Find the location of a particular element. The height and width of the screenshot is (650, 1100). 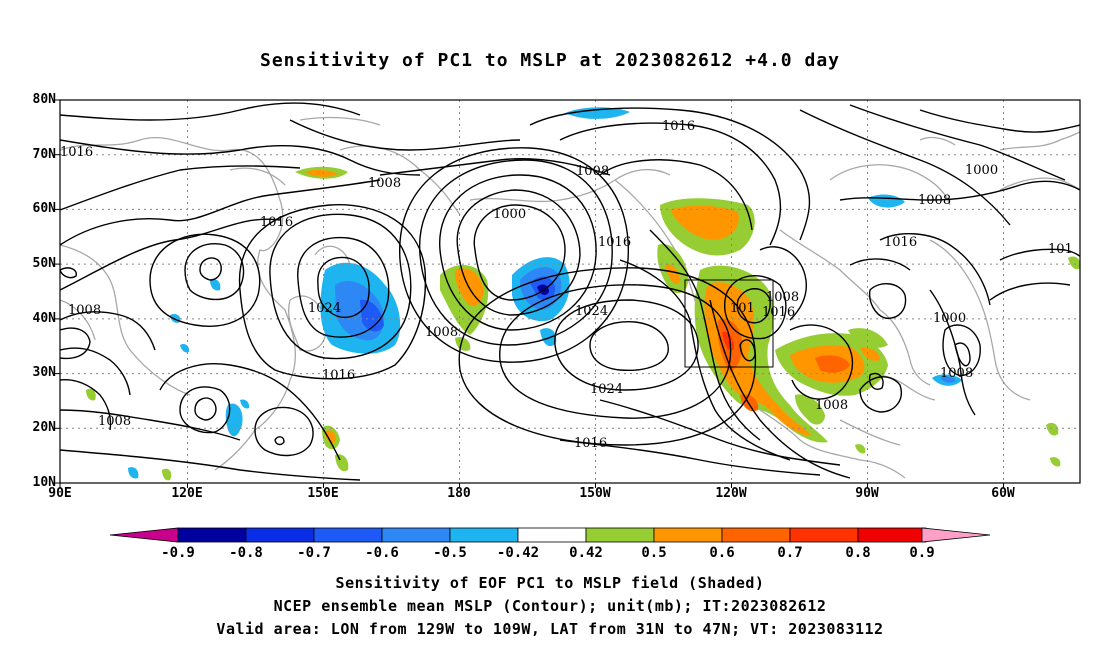

colorbar-label: -0.5 is located at coordinates (450, 553).